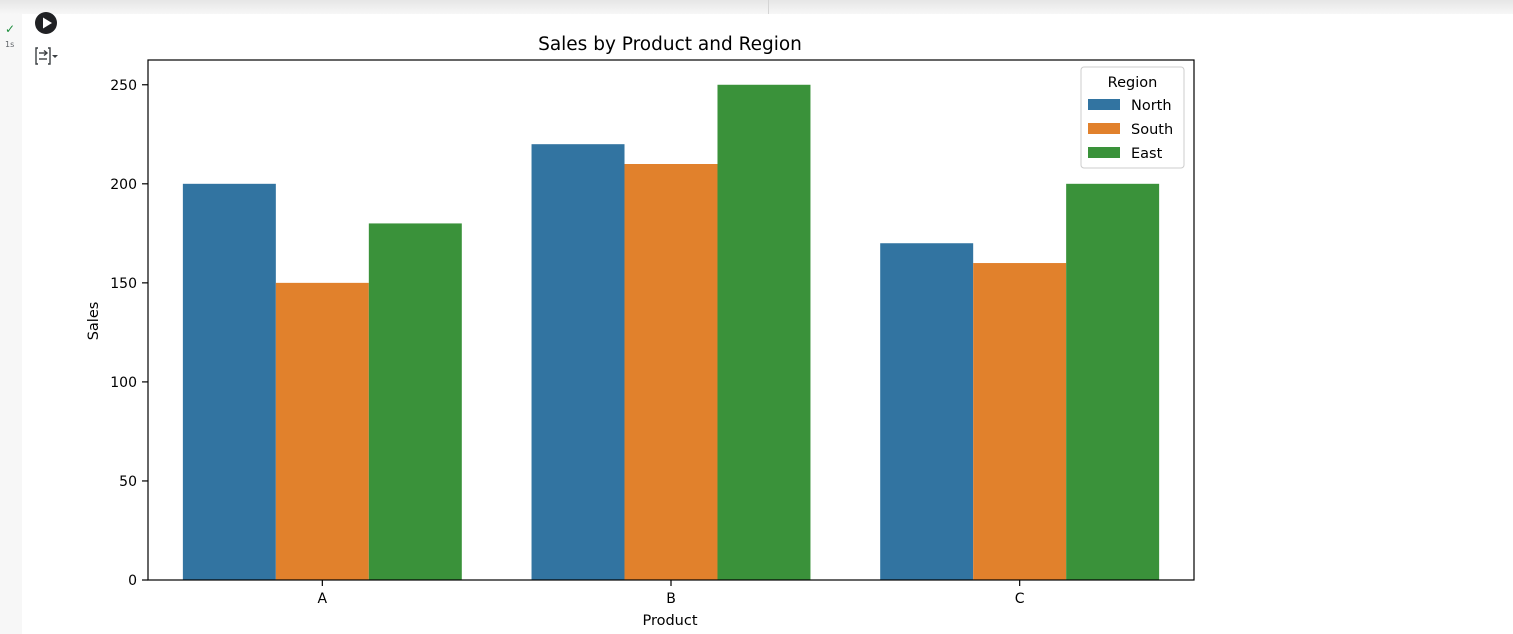 This screenshot has width=1513, height=634. I want to click on y-tick-label: 150, so click(123, 284).